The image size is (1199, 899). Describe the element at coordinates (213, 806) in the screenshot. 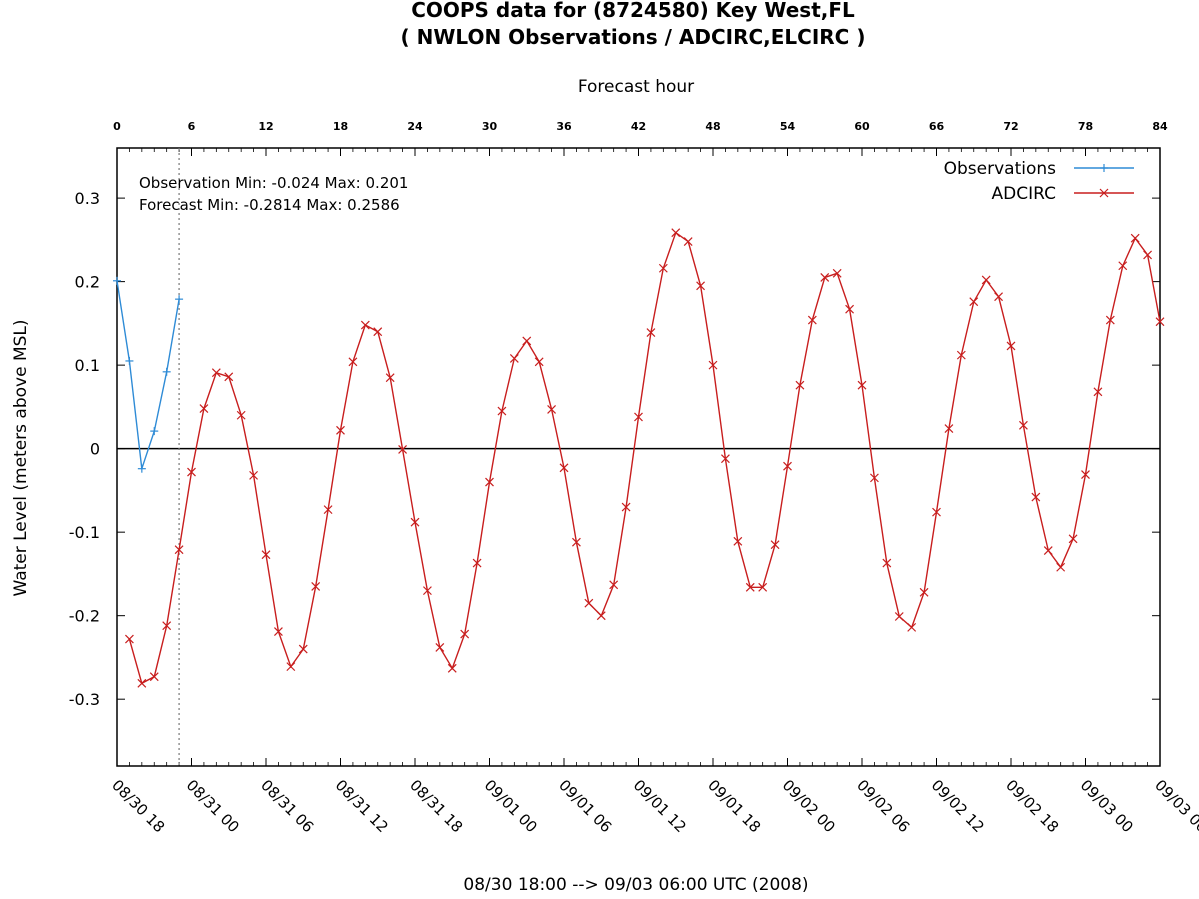

I see `bottom-tick-label: 08/31 00` at that location.